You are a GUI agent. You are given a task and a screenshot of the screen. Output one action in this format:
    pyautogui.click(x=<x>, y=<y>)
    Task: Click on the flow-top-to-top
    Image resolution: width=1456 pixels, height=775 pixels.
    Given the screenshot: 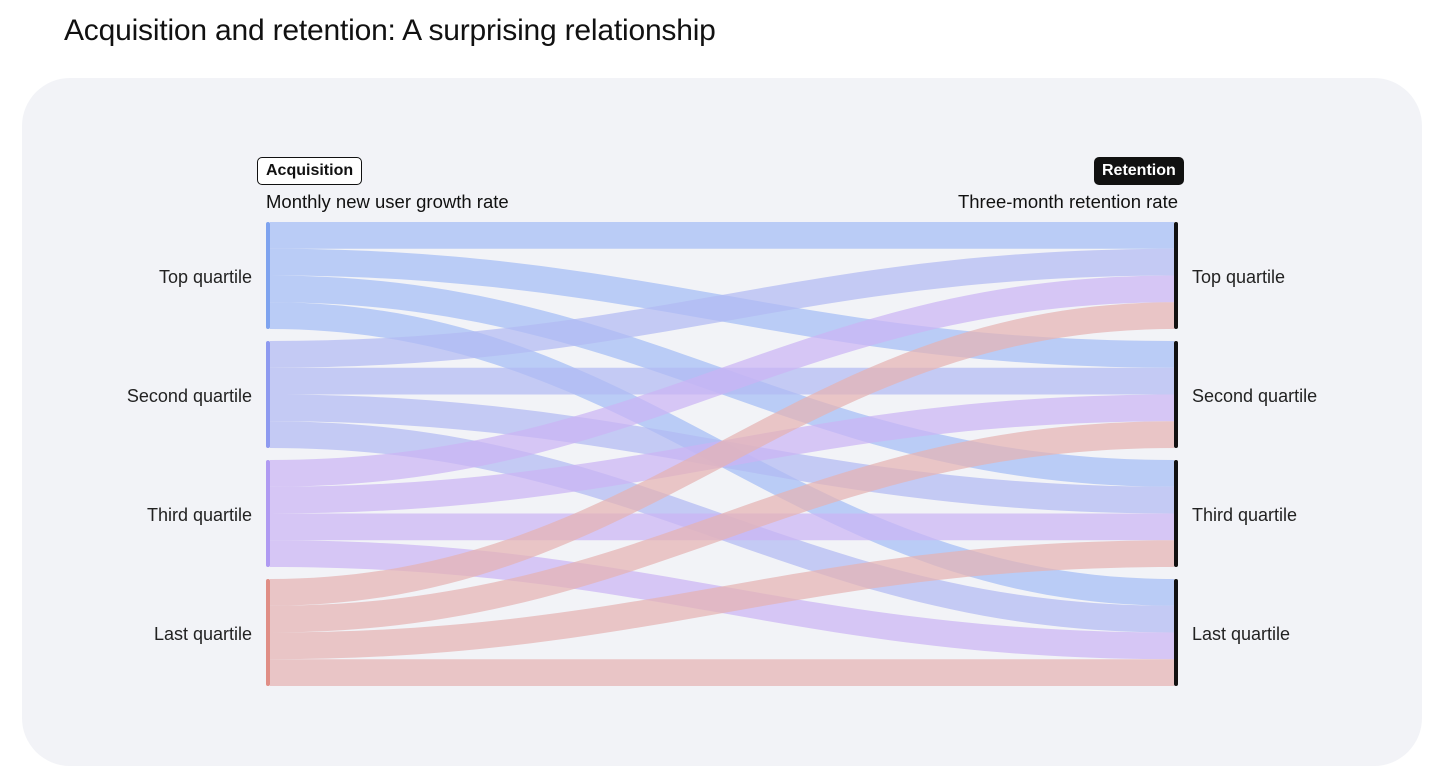 What is the action you would take?
    pyautogui.click(x=722, y=235)
    